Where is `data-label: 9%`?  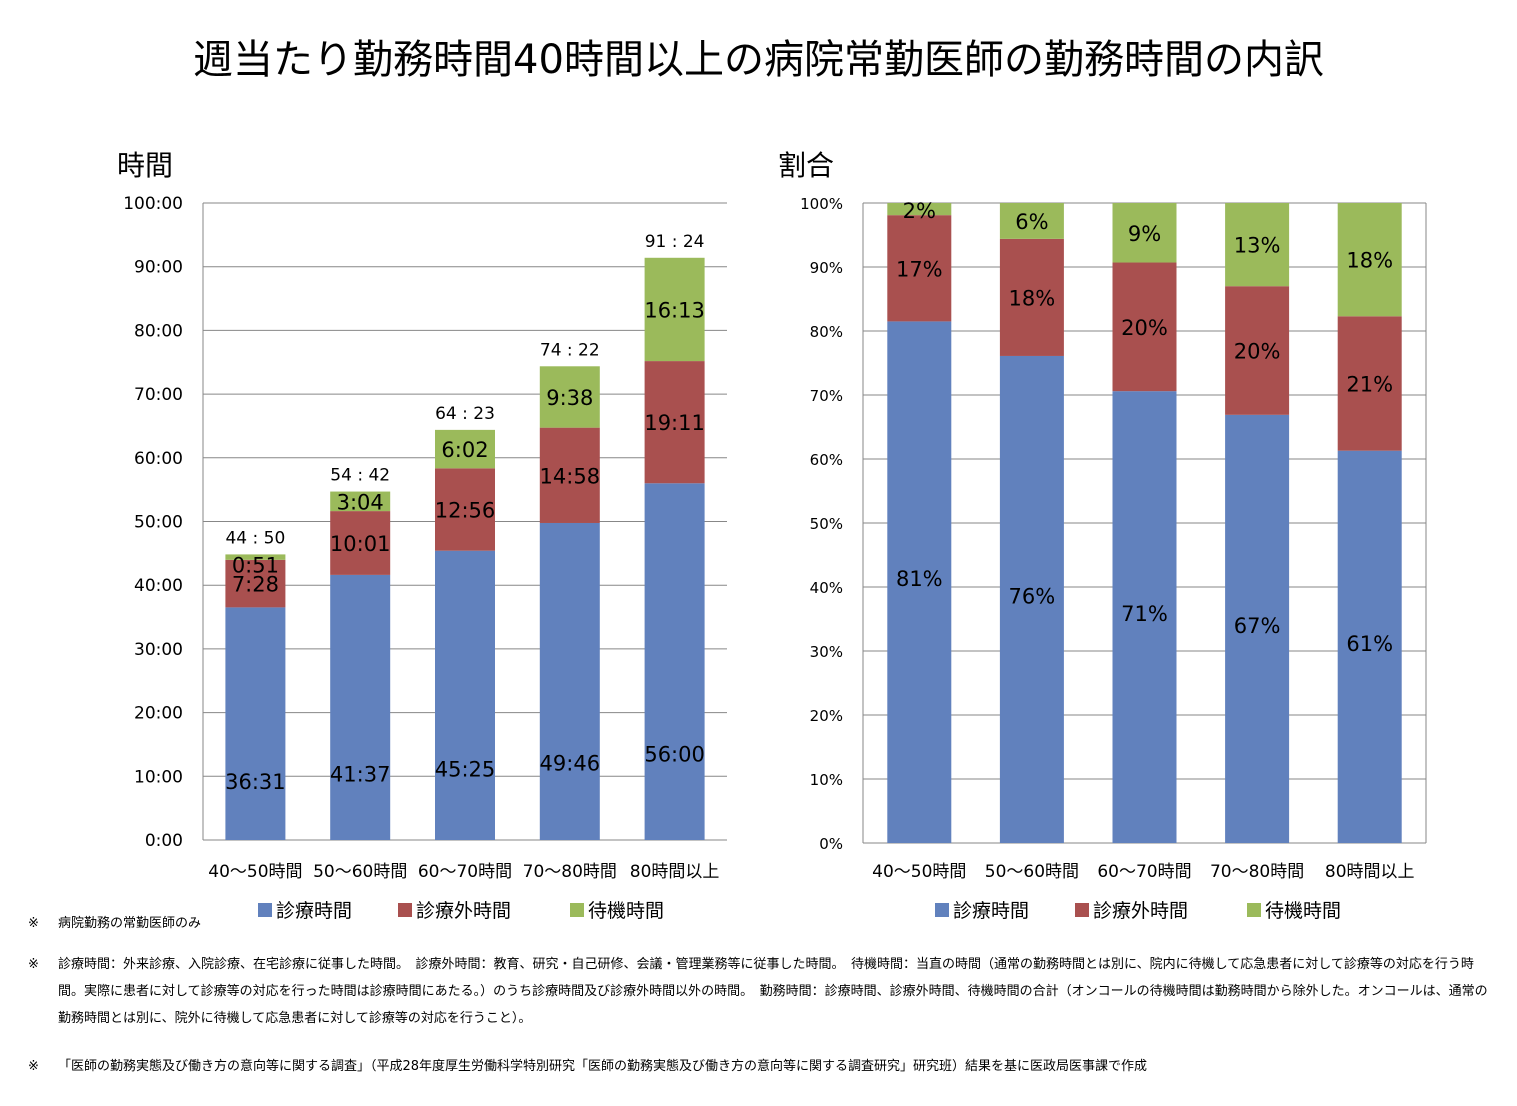 data-label: 9% is located at coordinates (1144, 234).